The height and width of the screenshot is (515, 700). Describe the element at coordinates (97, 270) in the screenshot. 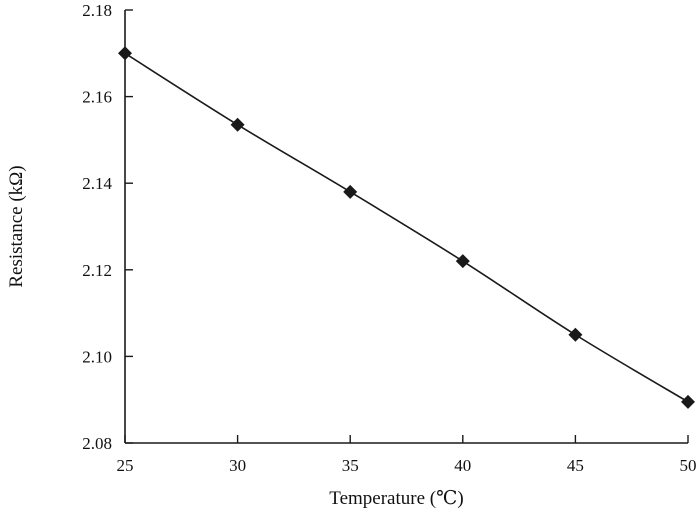

I see `y-tick-label: 2.12` at that location.